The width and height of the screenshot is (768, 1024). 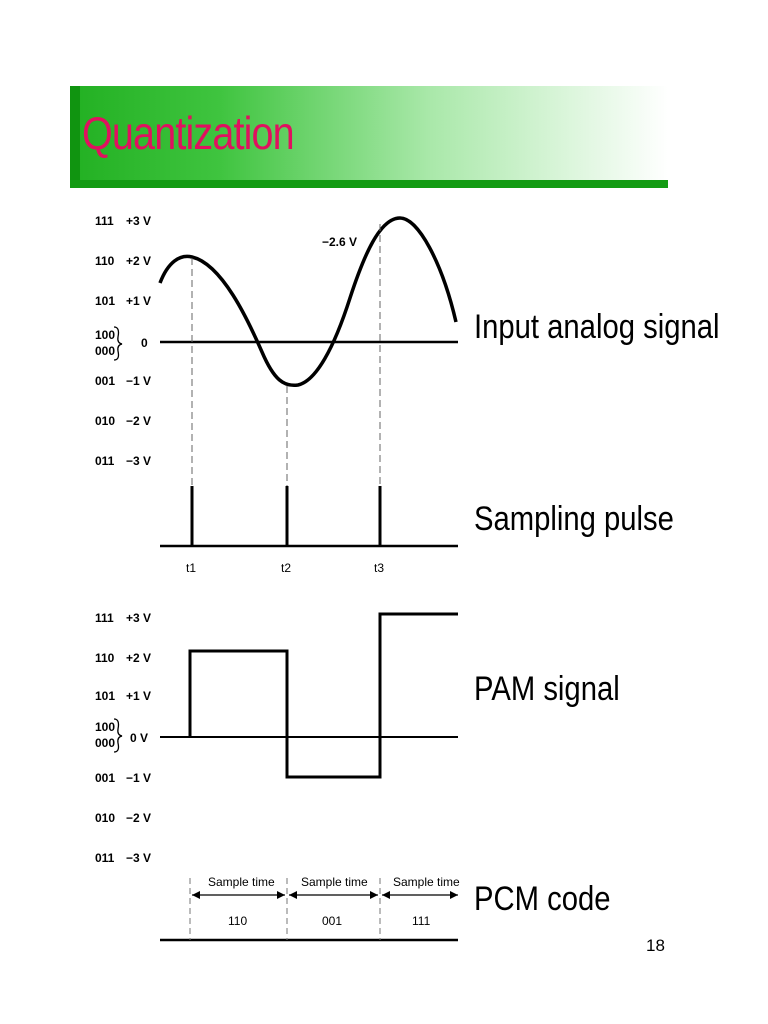 I want to click on title-bar, so click(x=369, y=136).